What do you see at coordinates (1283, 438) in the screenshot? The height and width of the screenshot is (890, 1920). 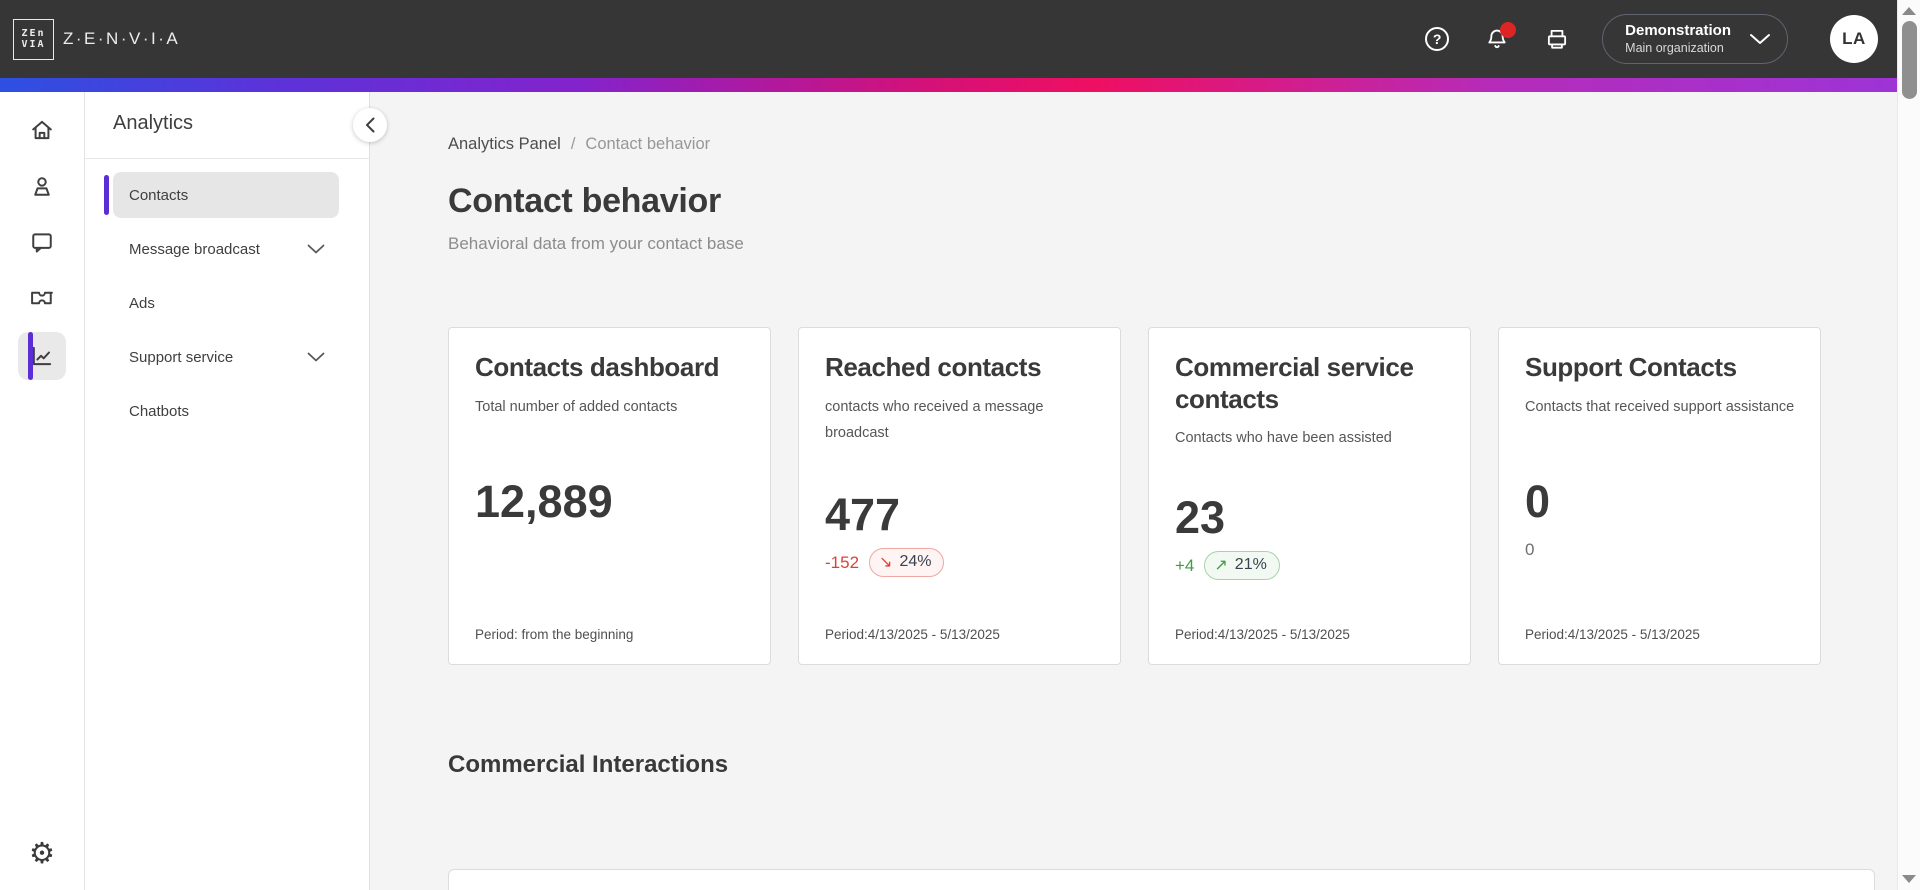 I see `card-description: Contacts who have been assisted` at bounding box center [1283, 438].